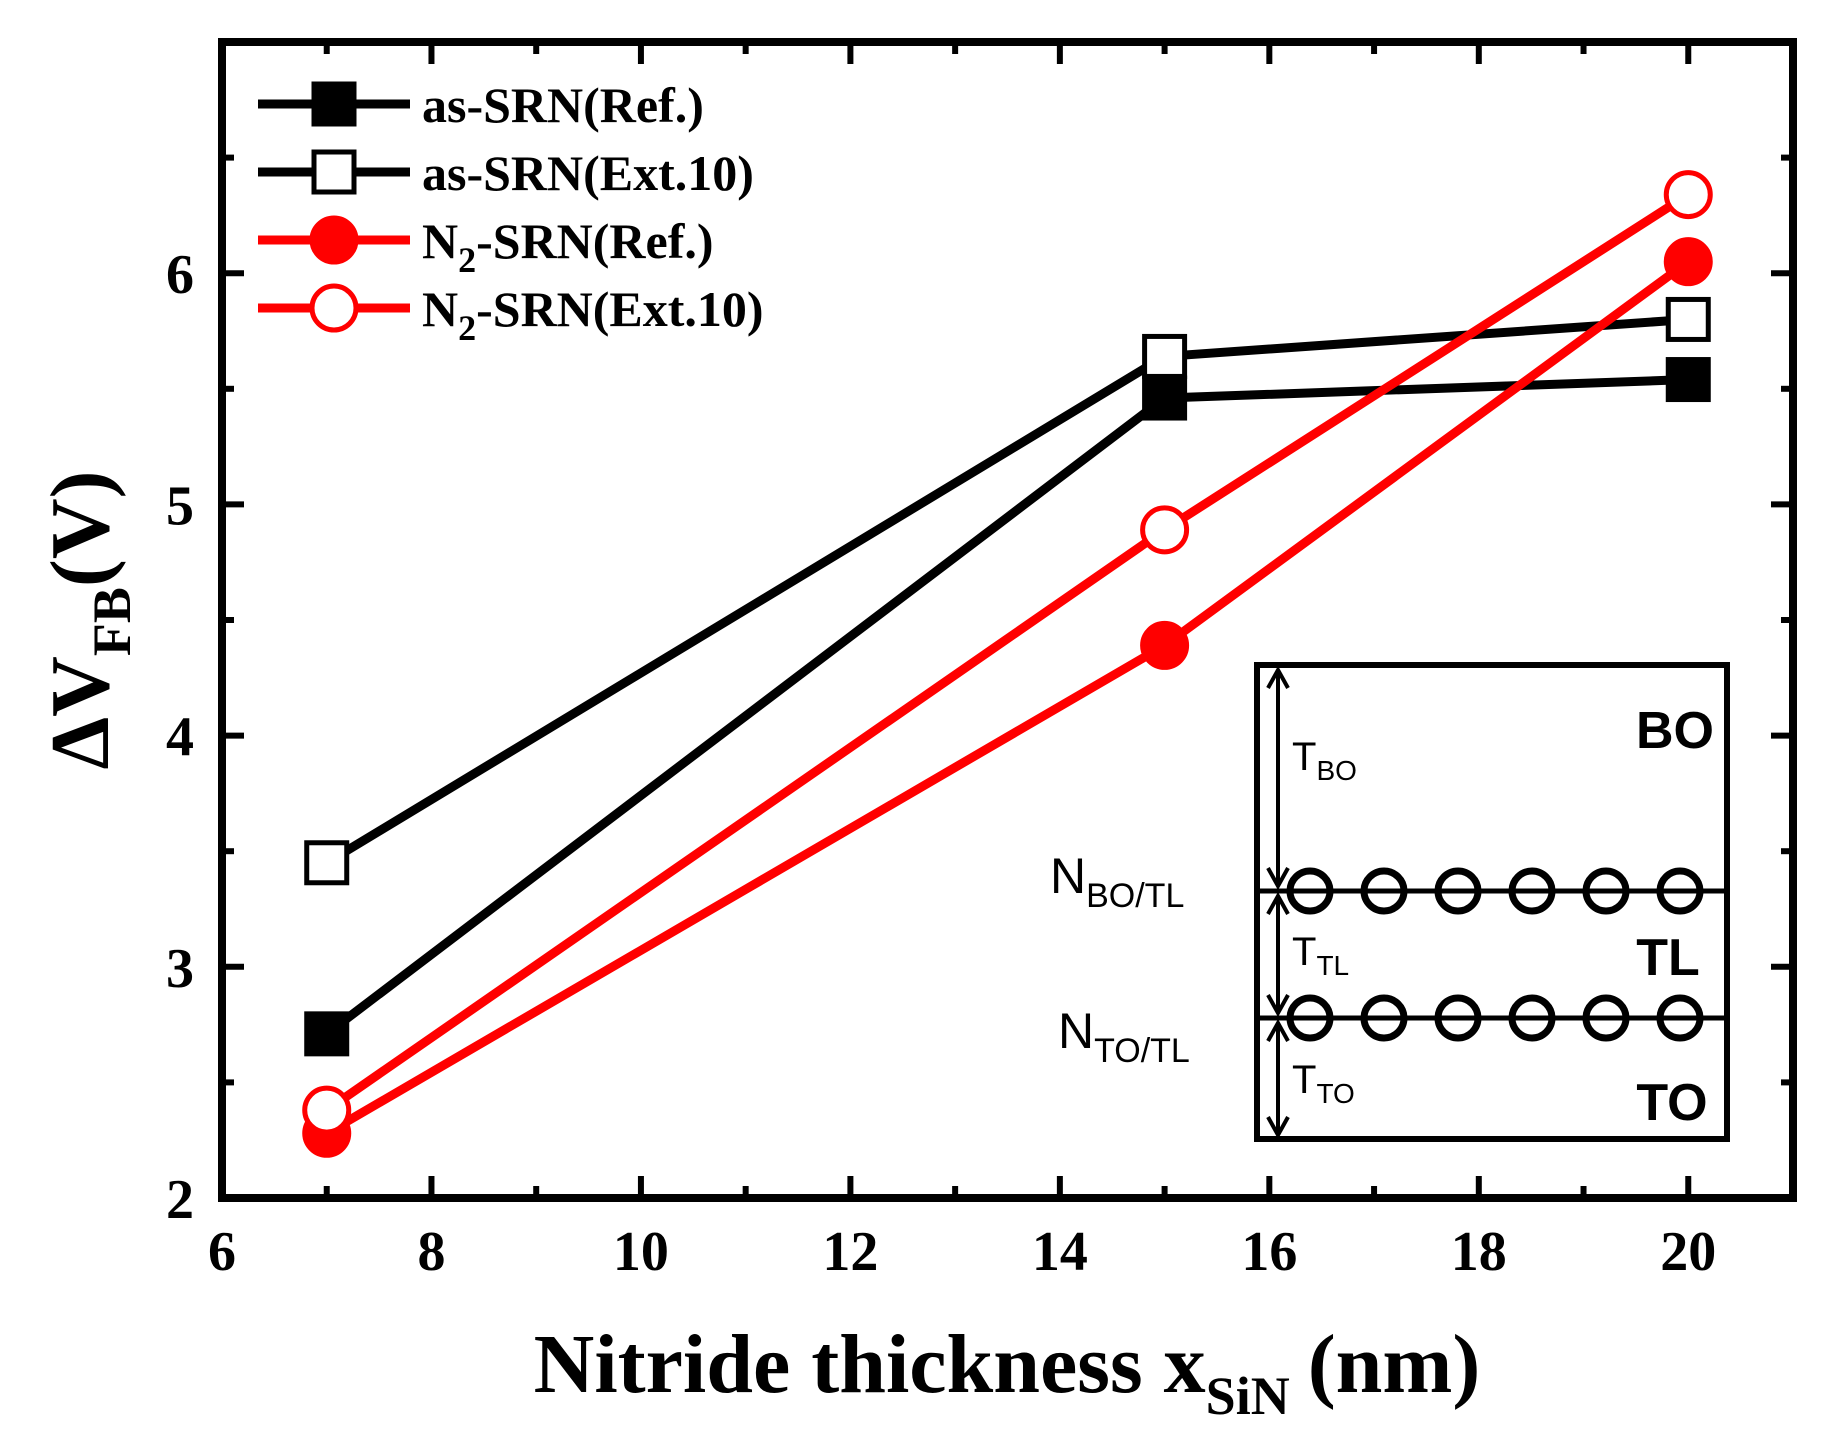 This screenshot has width=1825, height=1432. What do you see at coordinates (180, 506) in the screenshot?
I see `y-tick-label: 5` at bounding box center [180, 506].